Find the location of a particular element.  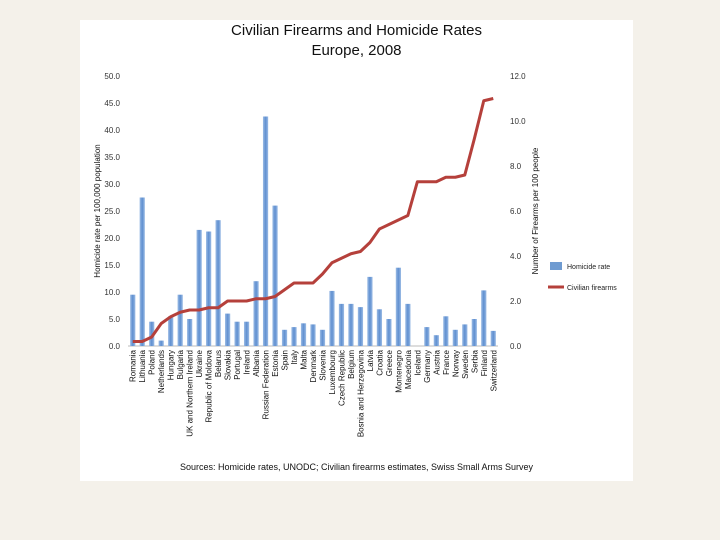

category-label: UK and Northern Ireland is located at coordinates (190, 393).